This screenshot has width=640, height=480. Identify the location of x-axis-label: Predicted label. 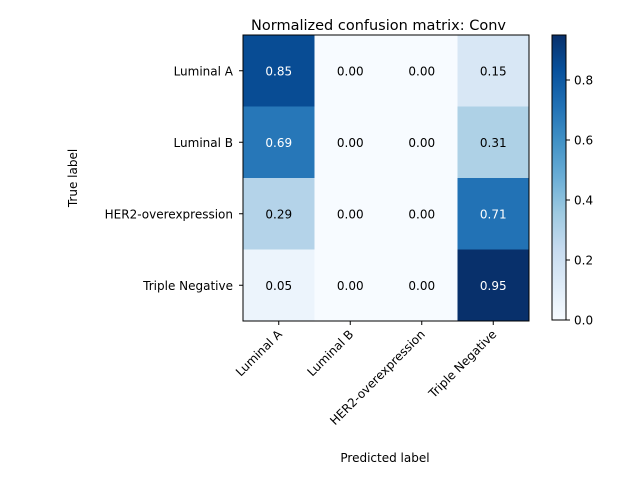
(384, 458).